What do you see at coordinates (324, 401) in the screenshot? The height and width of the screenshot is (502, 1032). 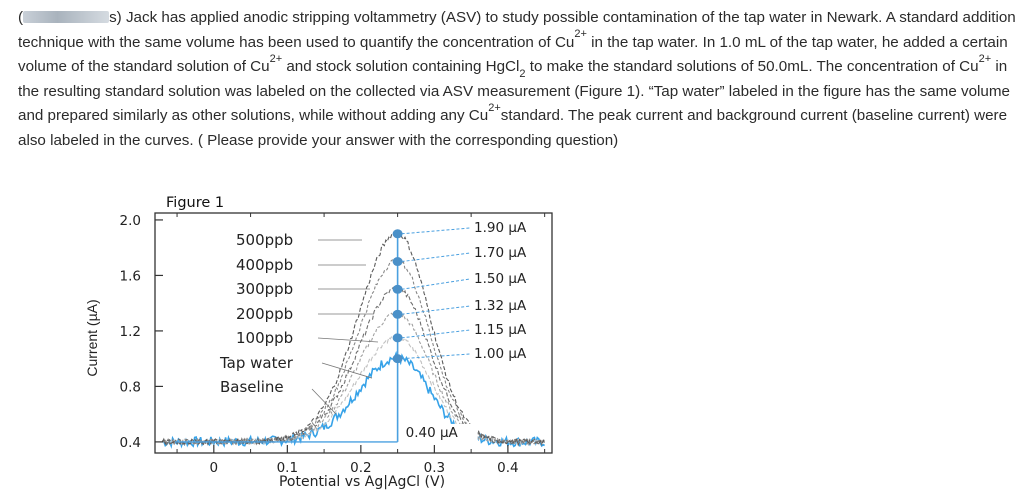 I see `baseline-leader` at bounding box center [324, 401].